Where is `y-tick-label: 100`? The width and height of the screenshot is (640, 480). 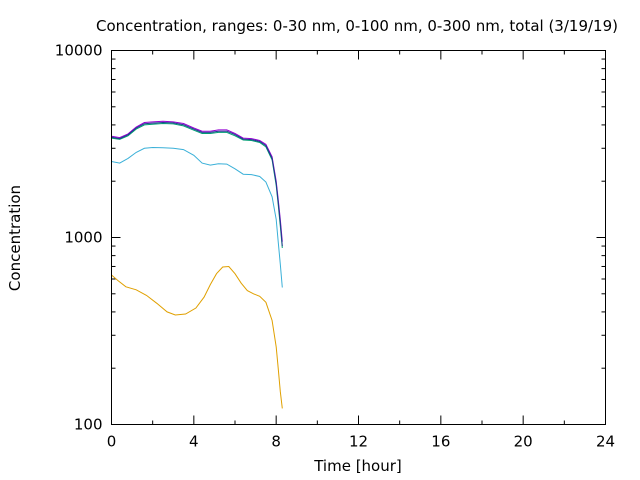 y-tick-label: 100 is located at coordinates (88, 425).